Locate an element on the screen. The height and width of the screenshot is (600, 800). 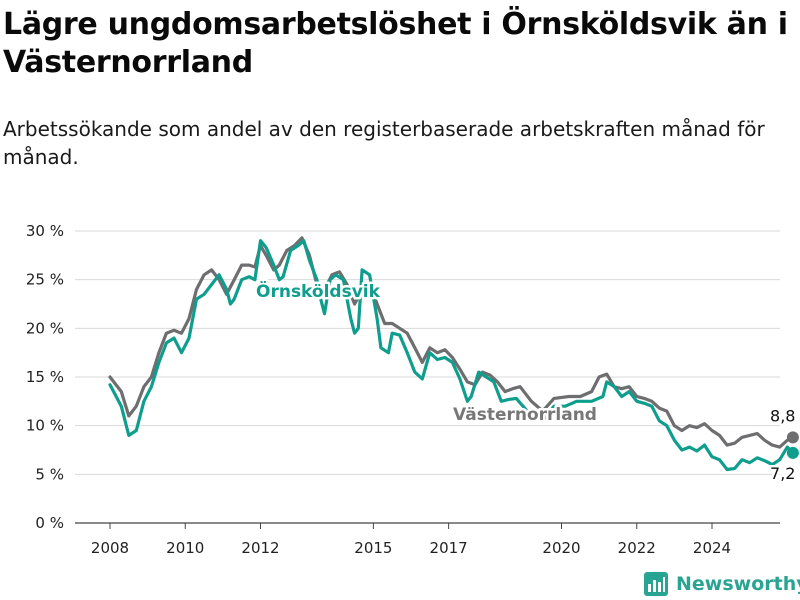
x-tick-label: 2022 is located at coordinates (637, 548).